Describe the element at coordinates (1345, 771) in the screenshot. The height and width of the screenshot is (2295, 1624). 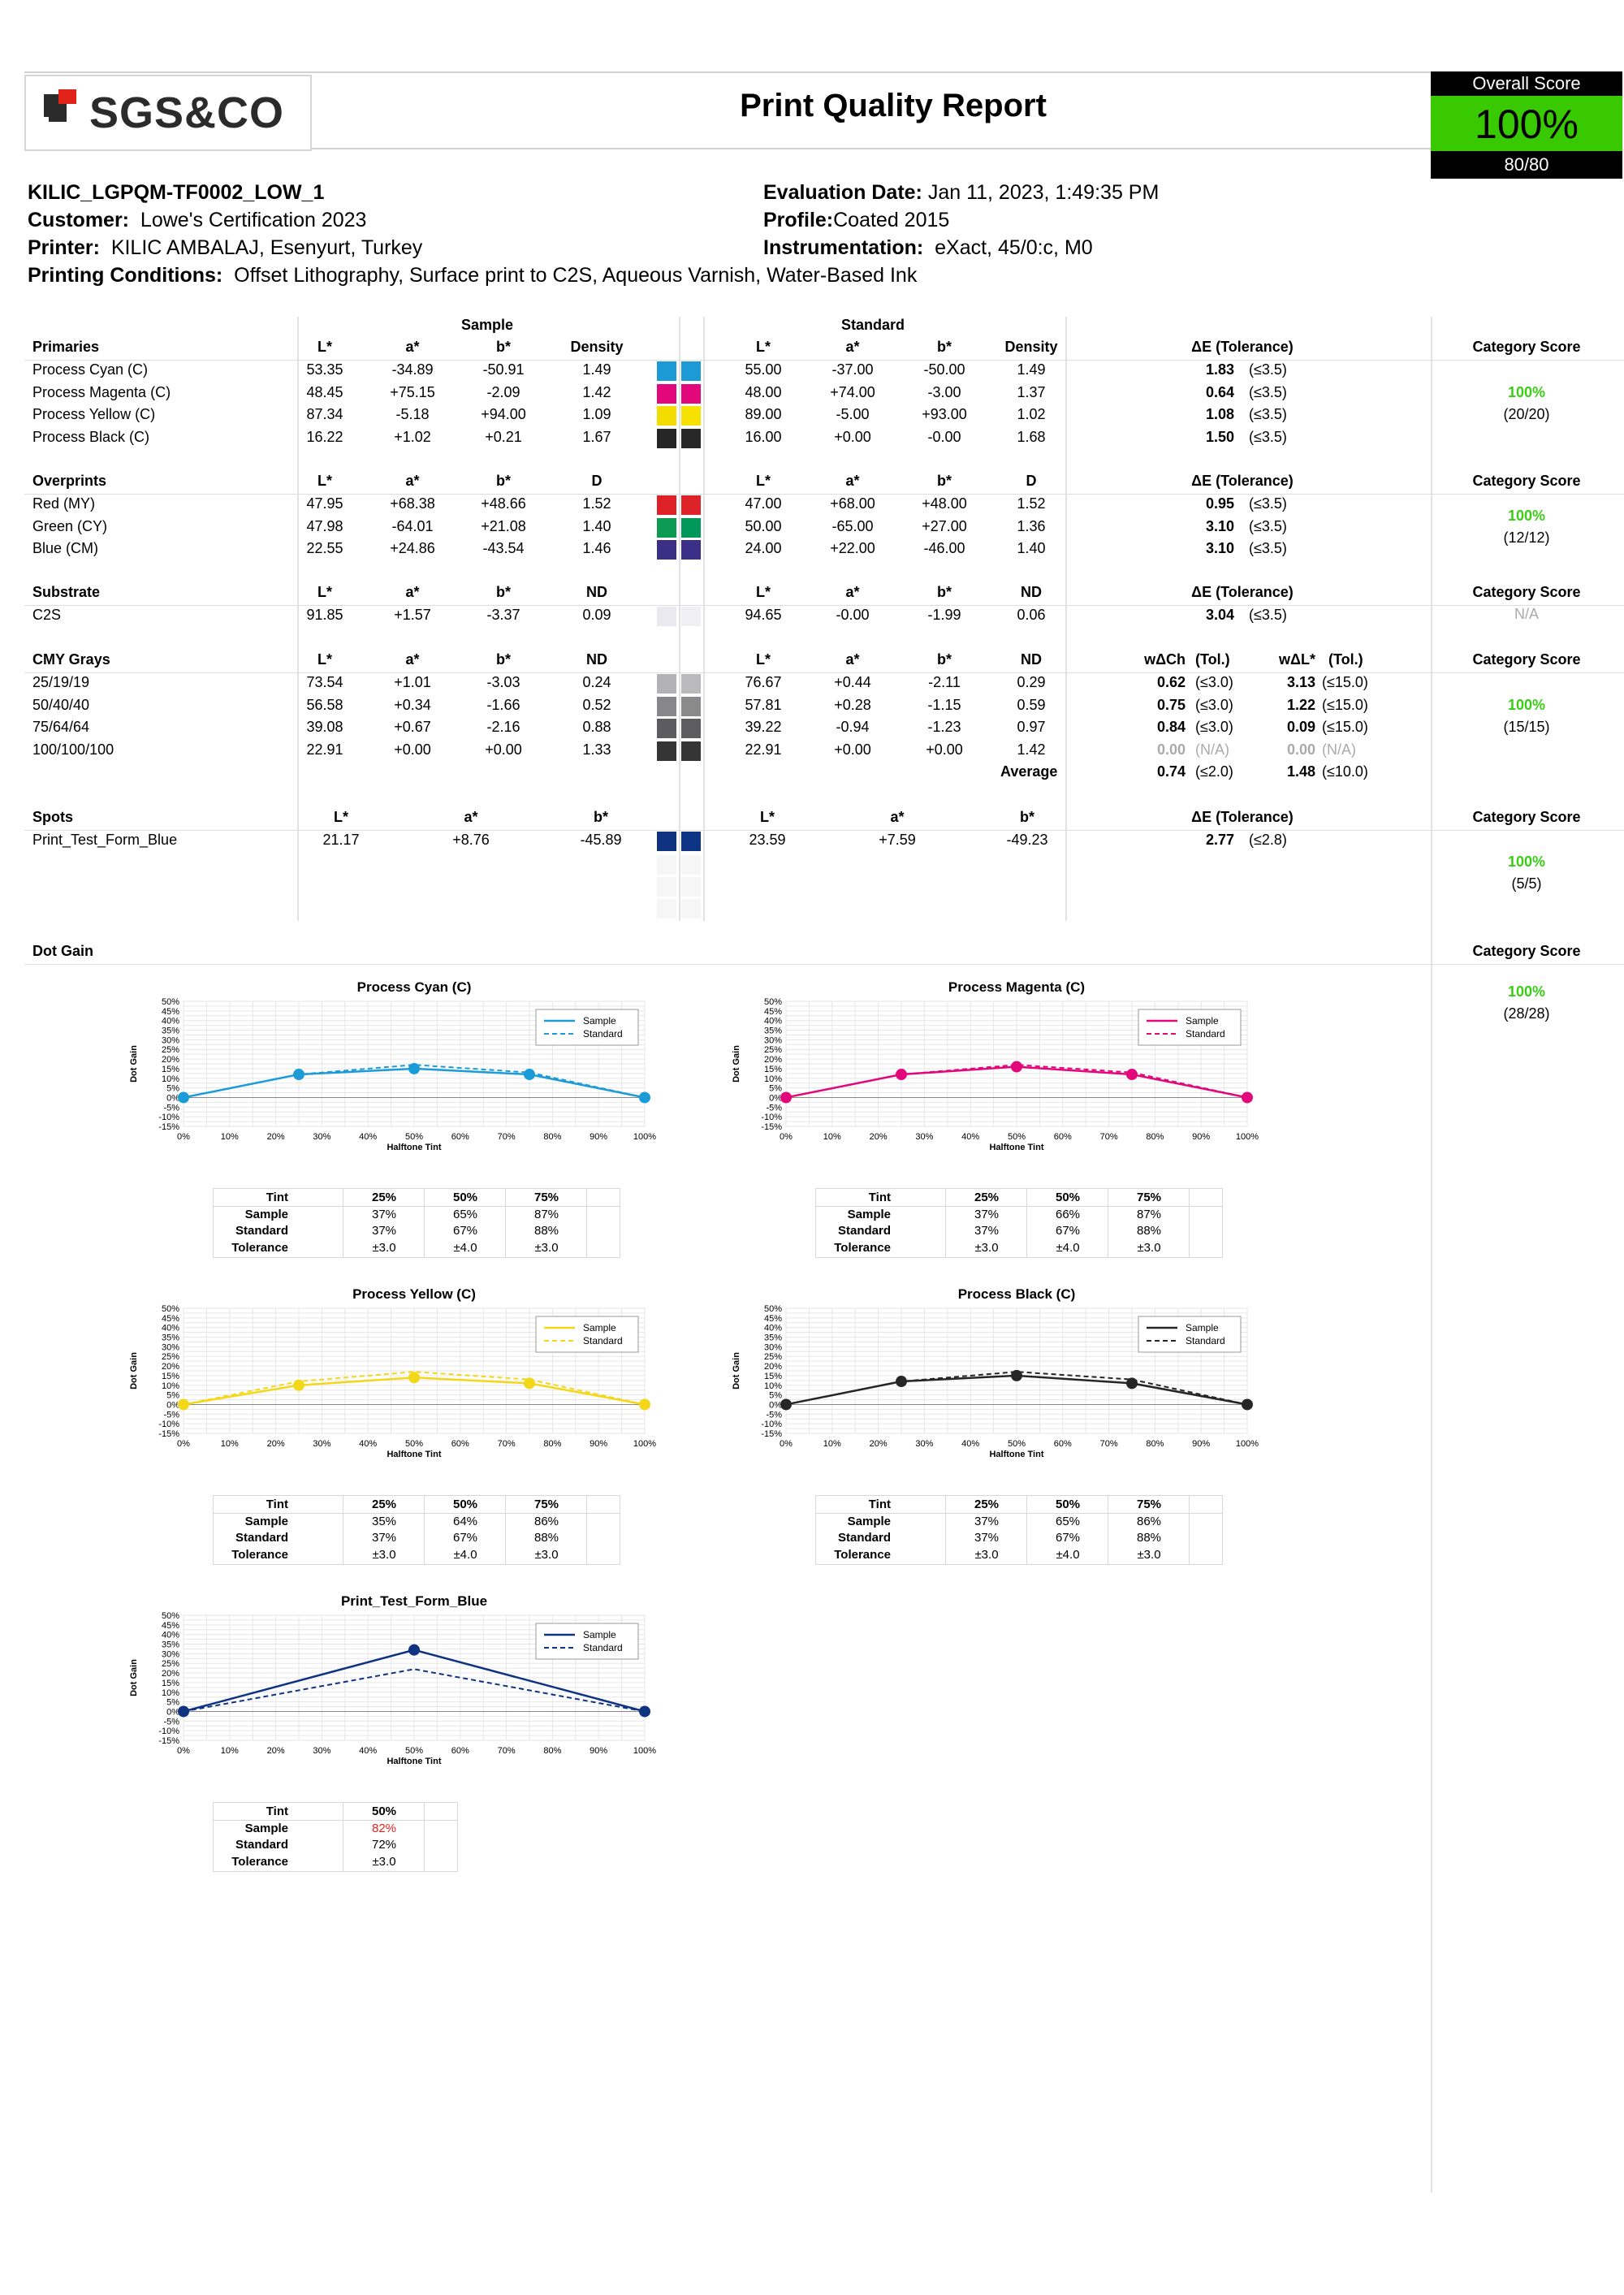
I see `avg-wdl-tolerance: (≤10.0)` at that location.